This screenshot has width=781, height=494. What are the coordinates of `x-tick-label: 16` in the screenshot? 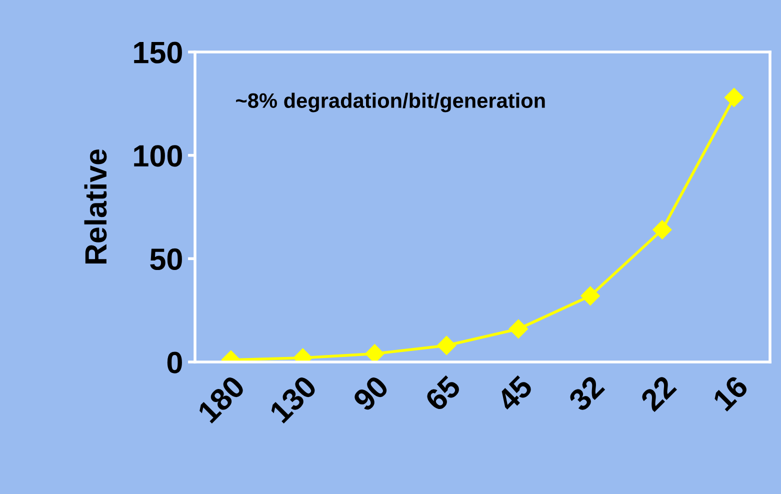 It's located at (731, 393).